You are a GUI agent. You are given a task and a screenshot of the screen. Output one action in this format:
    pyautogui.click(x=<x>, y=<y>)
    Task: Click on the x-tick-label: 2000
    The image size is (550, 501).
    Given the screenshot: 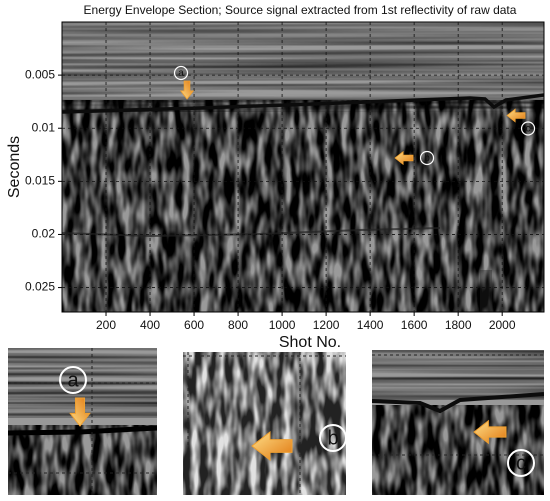 What is the action you would take?
    pyautogui.click(x=502, y=325)
    